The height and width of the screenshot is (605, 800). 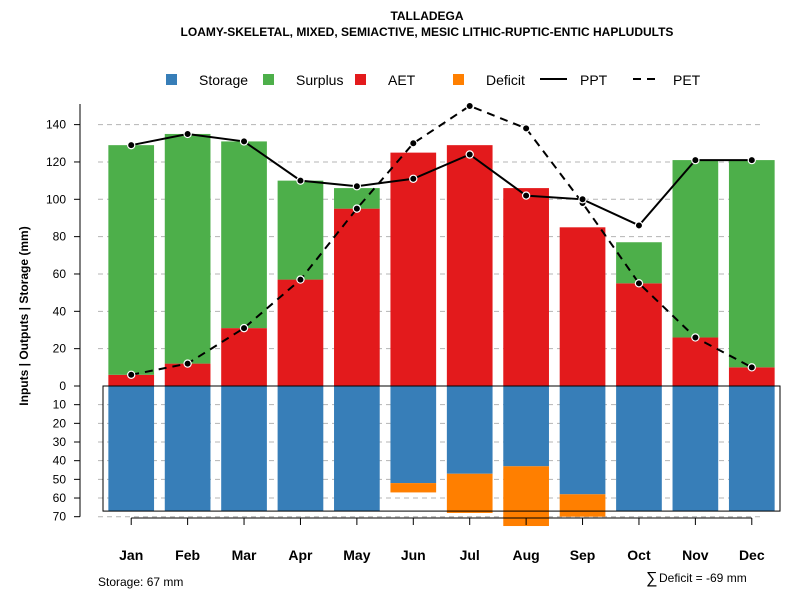 I want to click on ppt-point-dec, so click(x=751, y=160).